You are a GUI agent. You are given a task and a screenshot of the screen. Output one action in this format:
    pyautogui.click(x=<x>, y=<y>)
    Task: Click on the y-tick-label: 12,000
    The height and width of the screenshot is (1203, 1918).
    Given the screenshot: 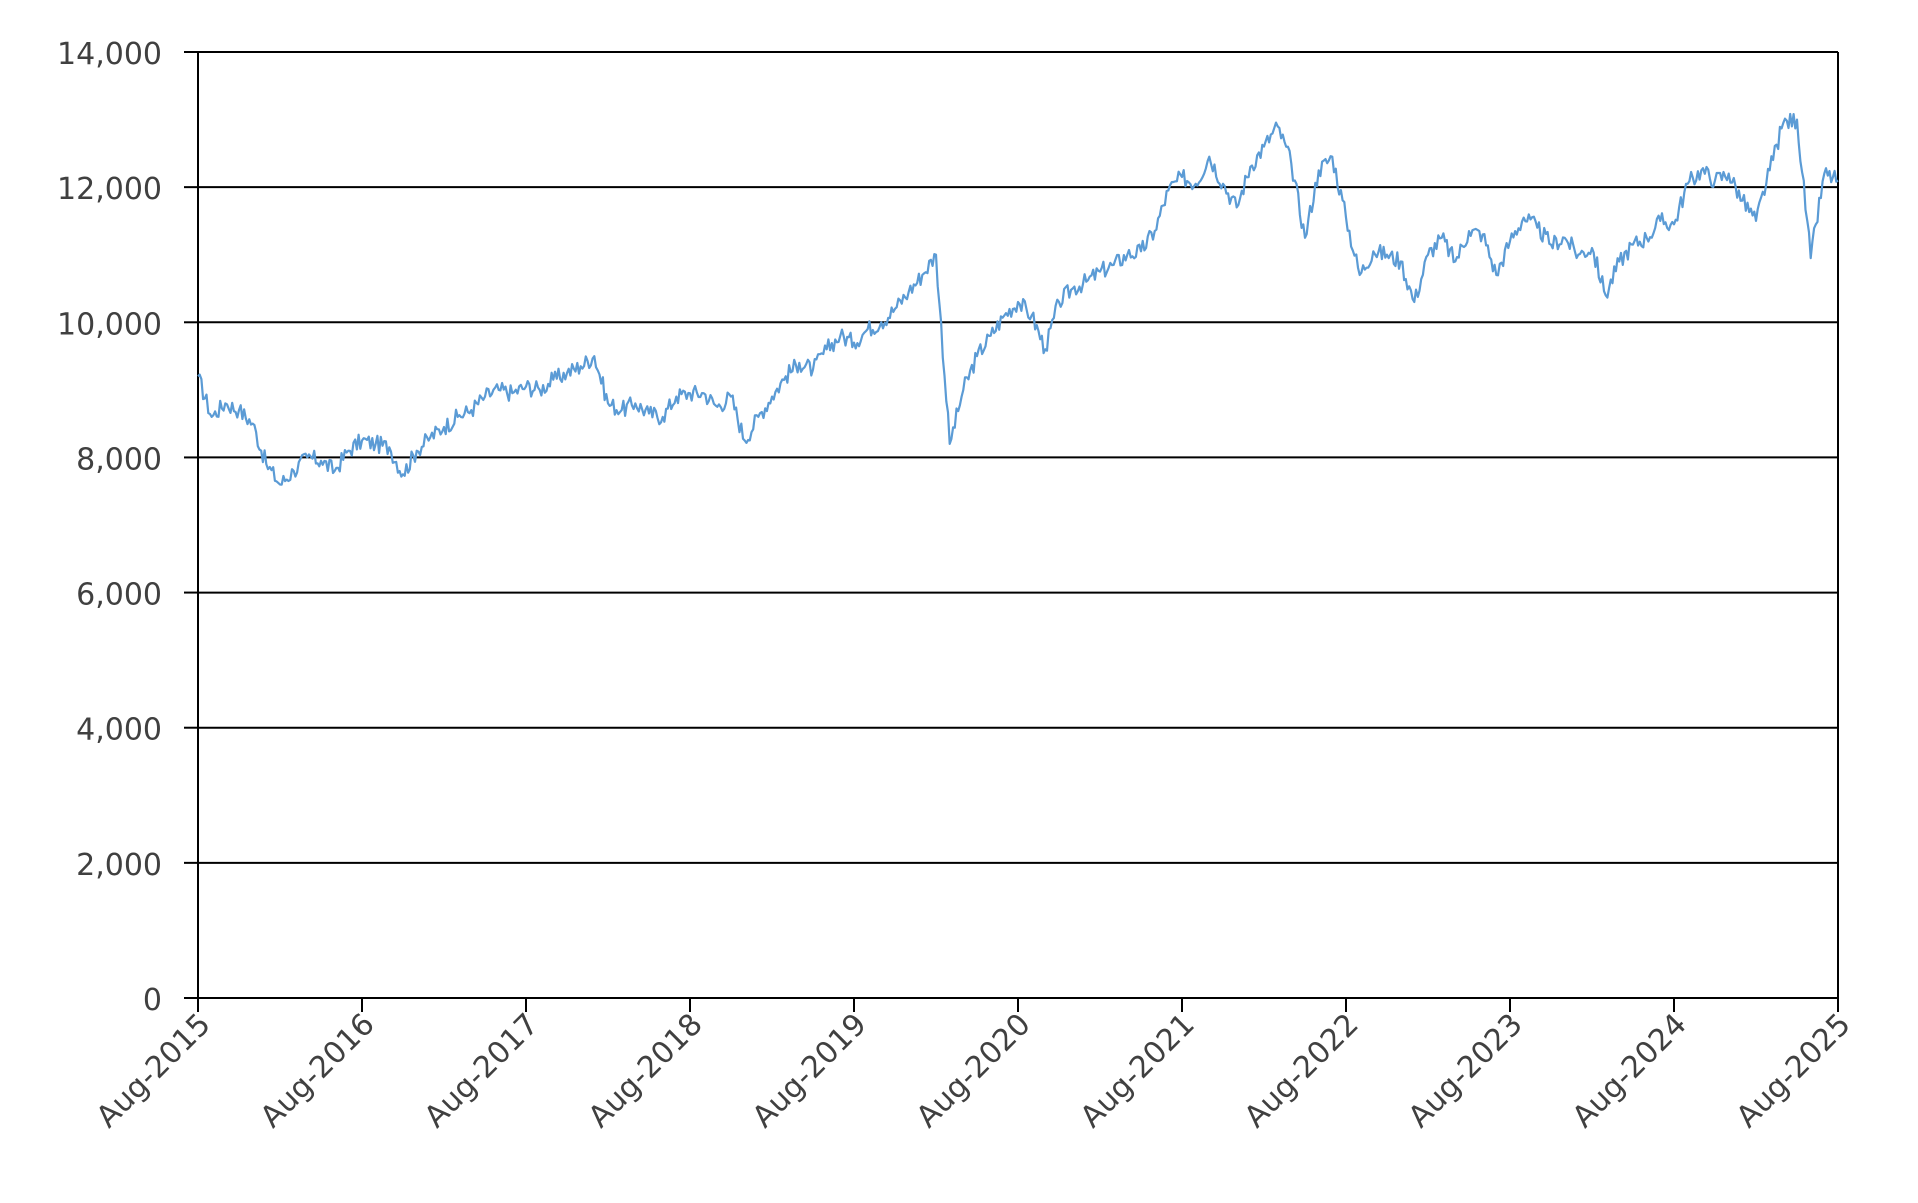 What is the action you would take?
    pyautogui.click(x=109, y=189)
    